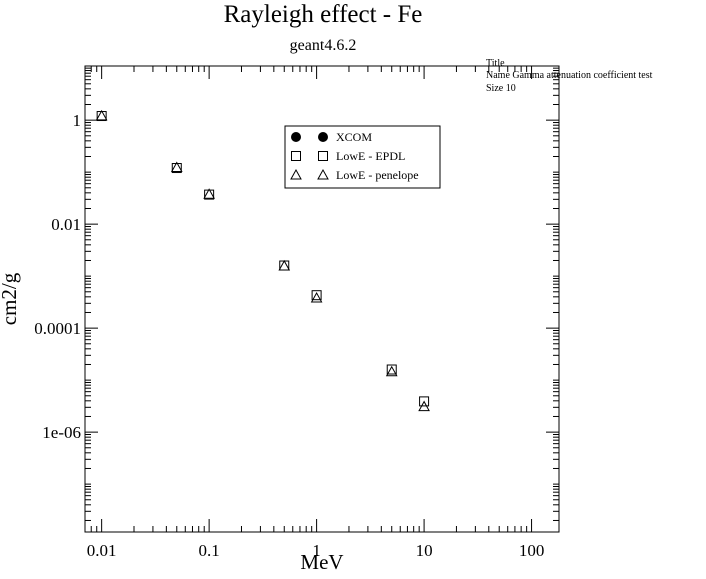 Image resolution: width=706 pixels, height=579 pixels. What do you see at coordinates (323, 45) in the screenshot?
I see `chart-subtitle: geant4.6.2` at bounding box center [323, 45].